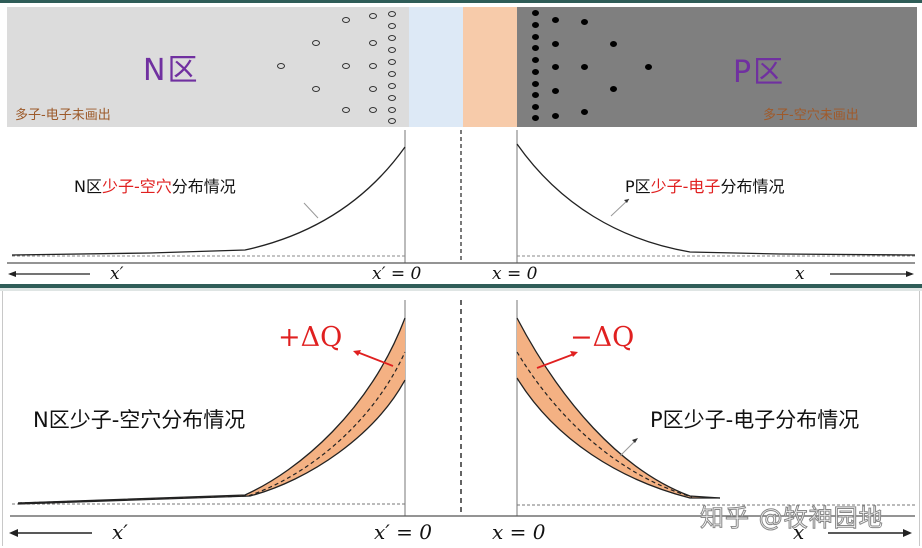 This screenshot has height=548, width=922. I want to click on delta-plus-q-label: +ΔQ, so click(310, 337).